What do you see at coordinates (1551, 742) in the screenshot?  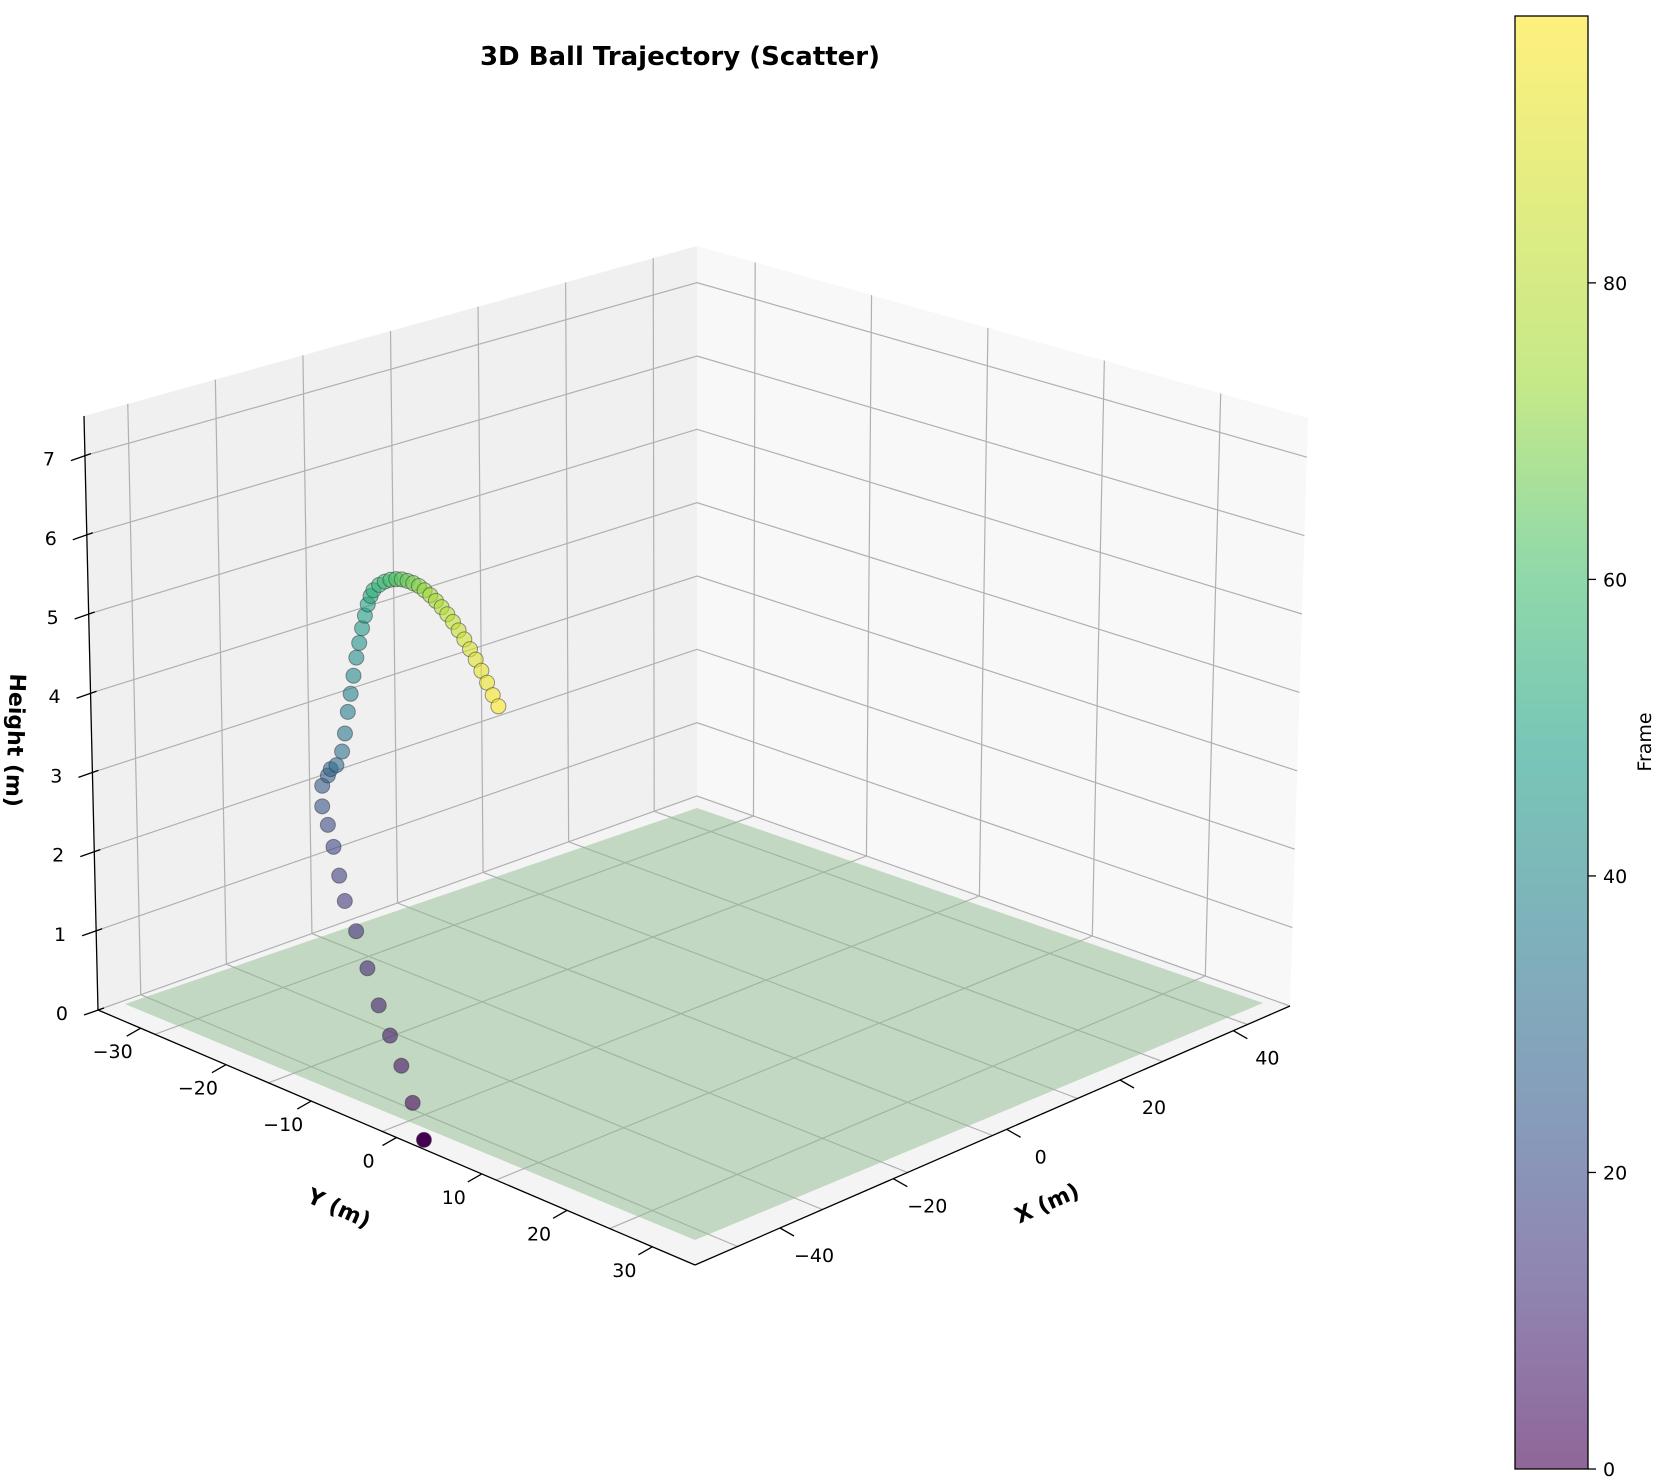 I see `colorbar` at bounding box center [1551, 742].